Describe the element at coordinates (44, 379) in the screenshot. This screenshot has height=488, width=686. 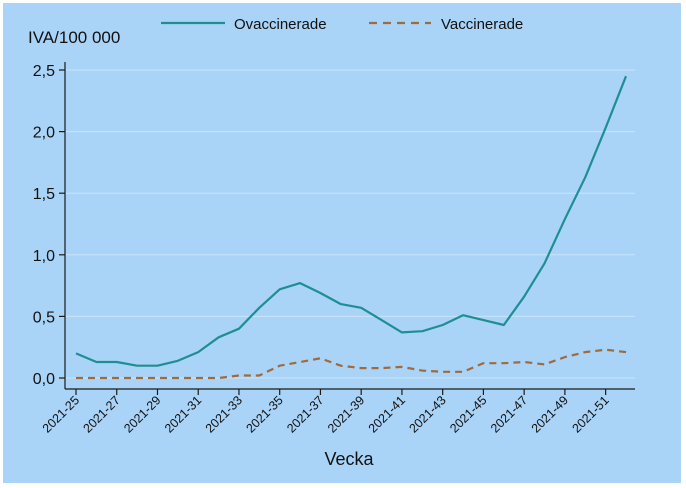
I see `y-tick-label: 0,0` at that location.